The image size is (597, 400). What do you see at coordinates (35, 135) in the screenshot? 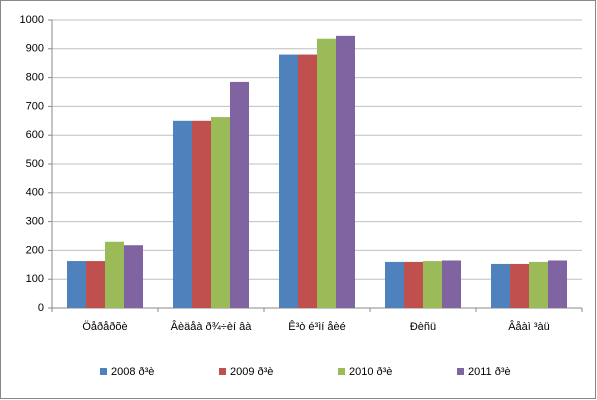
I see `y-tick-label: 600` at bounding box center [35, 135].